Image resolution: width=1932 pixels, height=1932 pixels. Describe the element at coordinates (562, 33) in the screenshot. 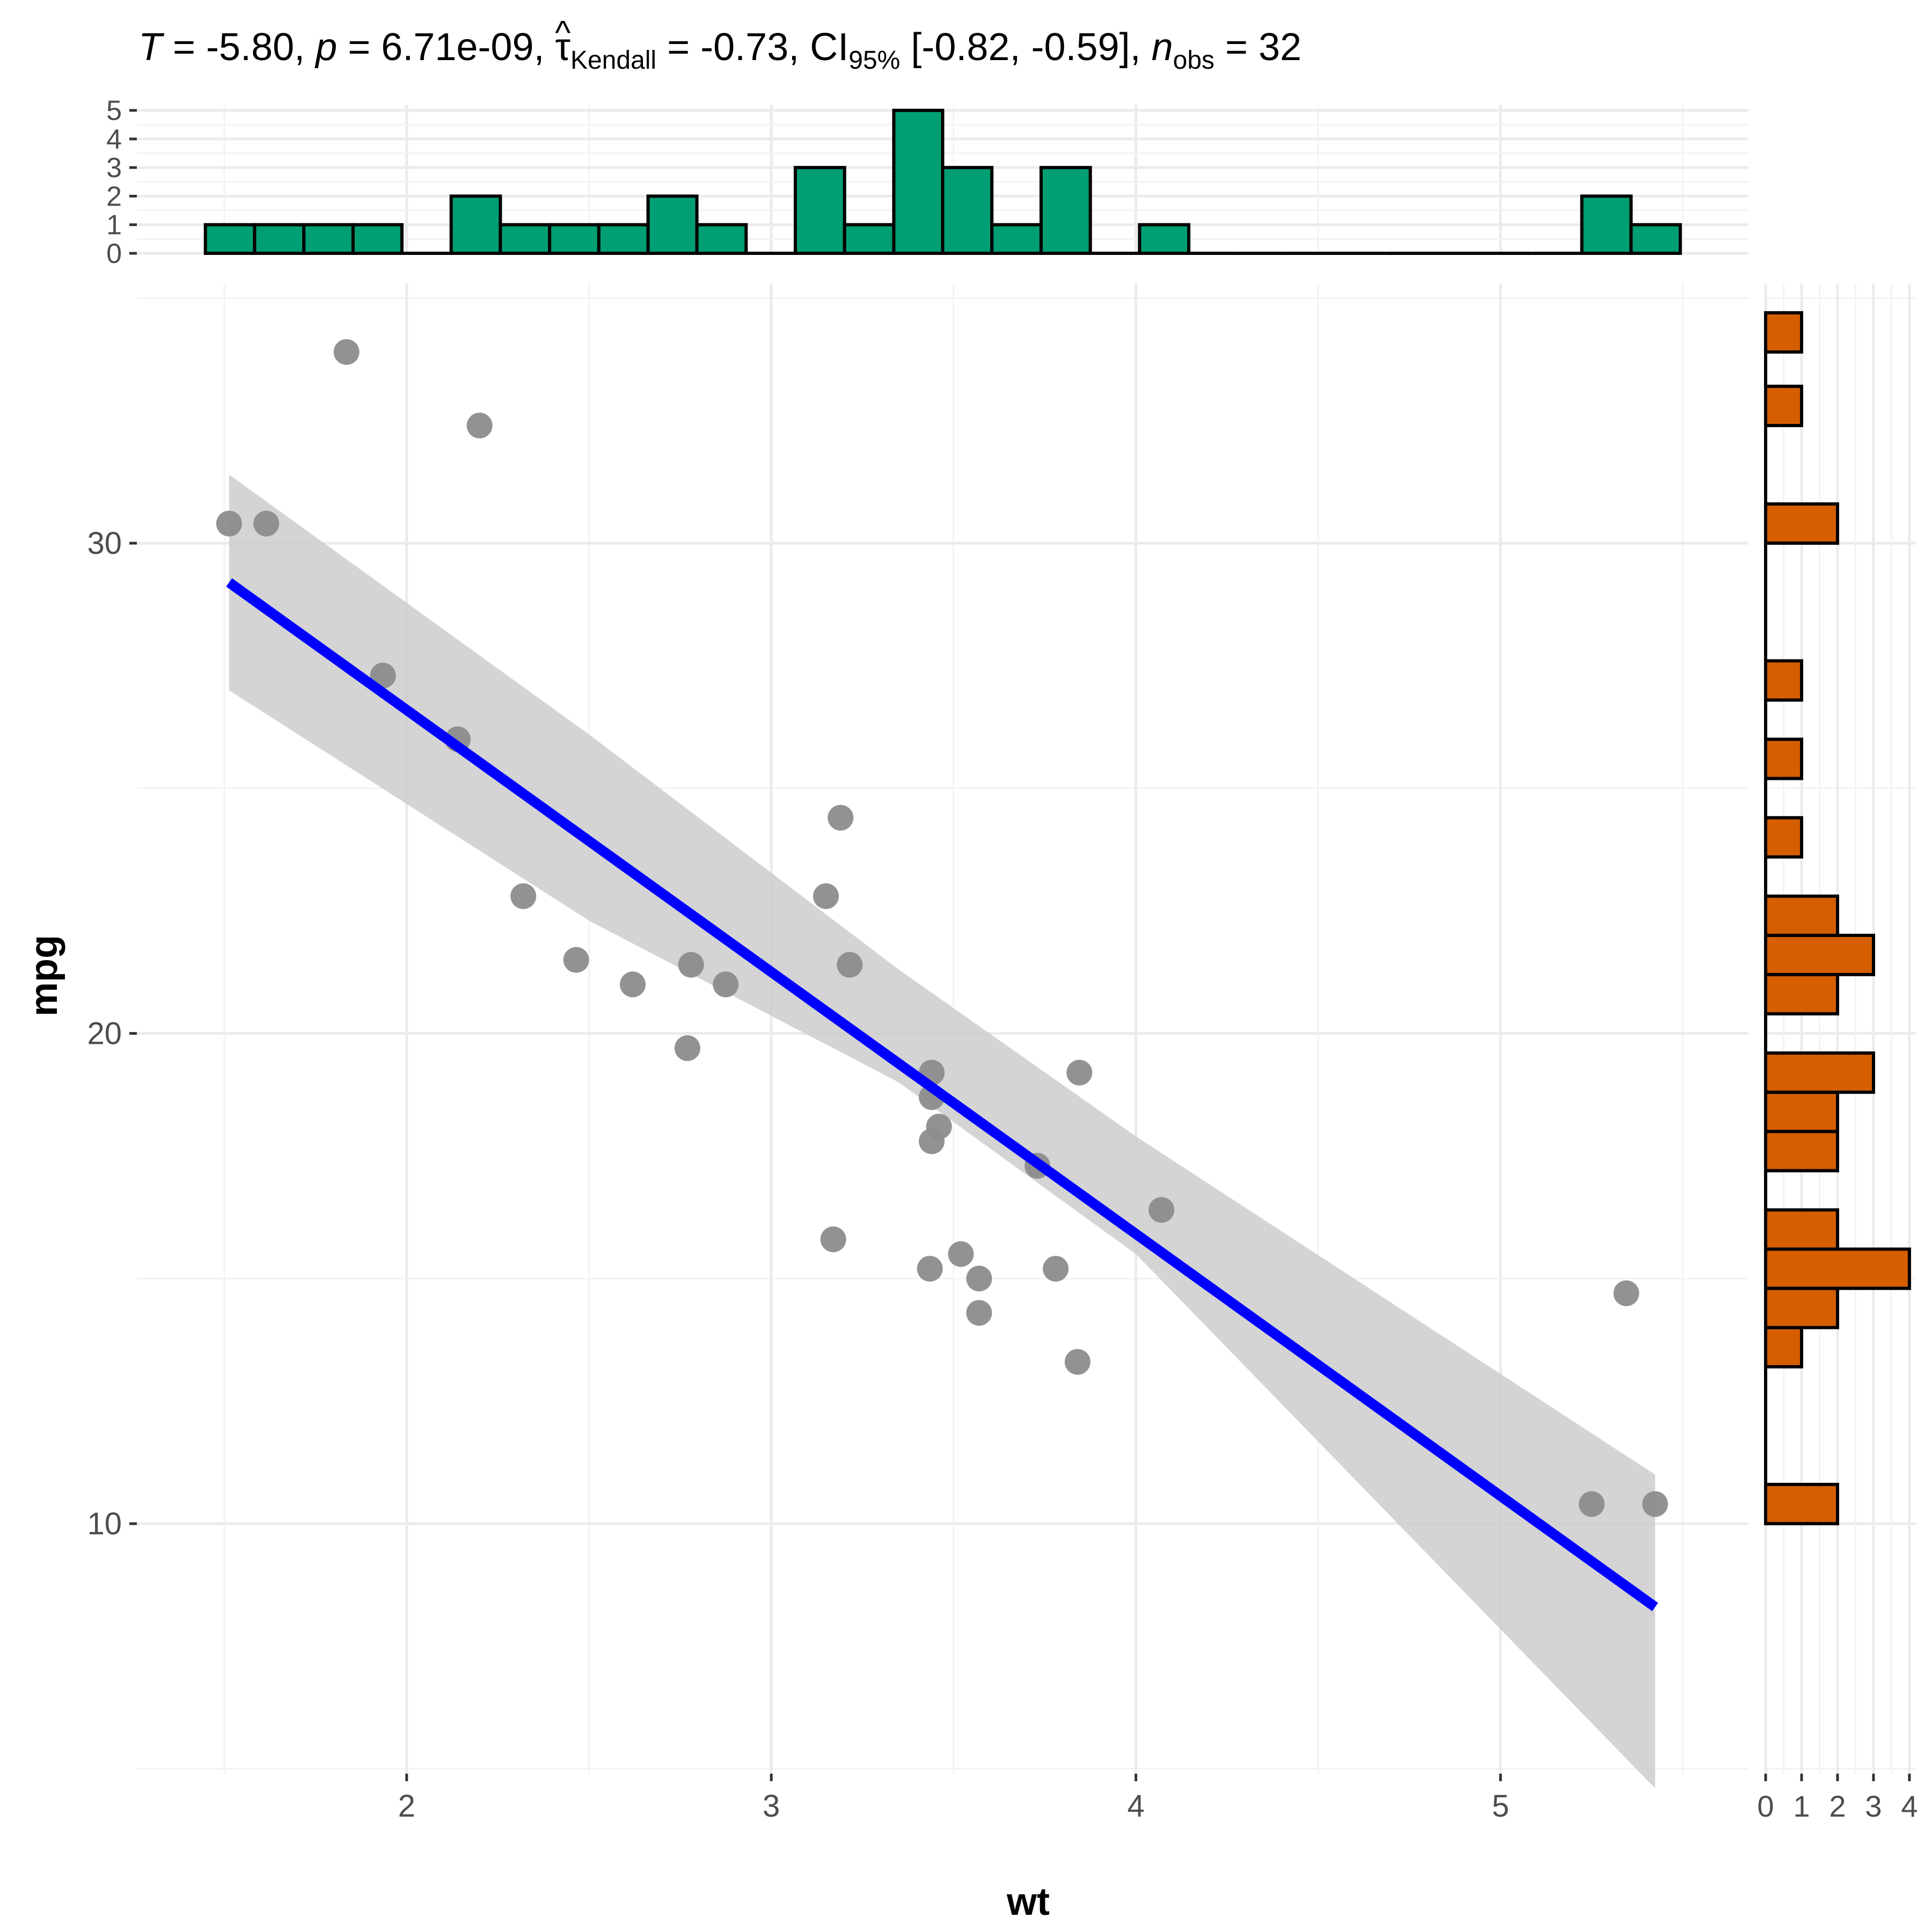

I see `title-tau-hat: ^` at that location.